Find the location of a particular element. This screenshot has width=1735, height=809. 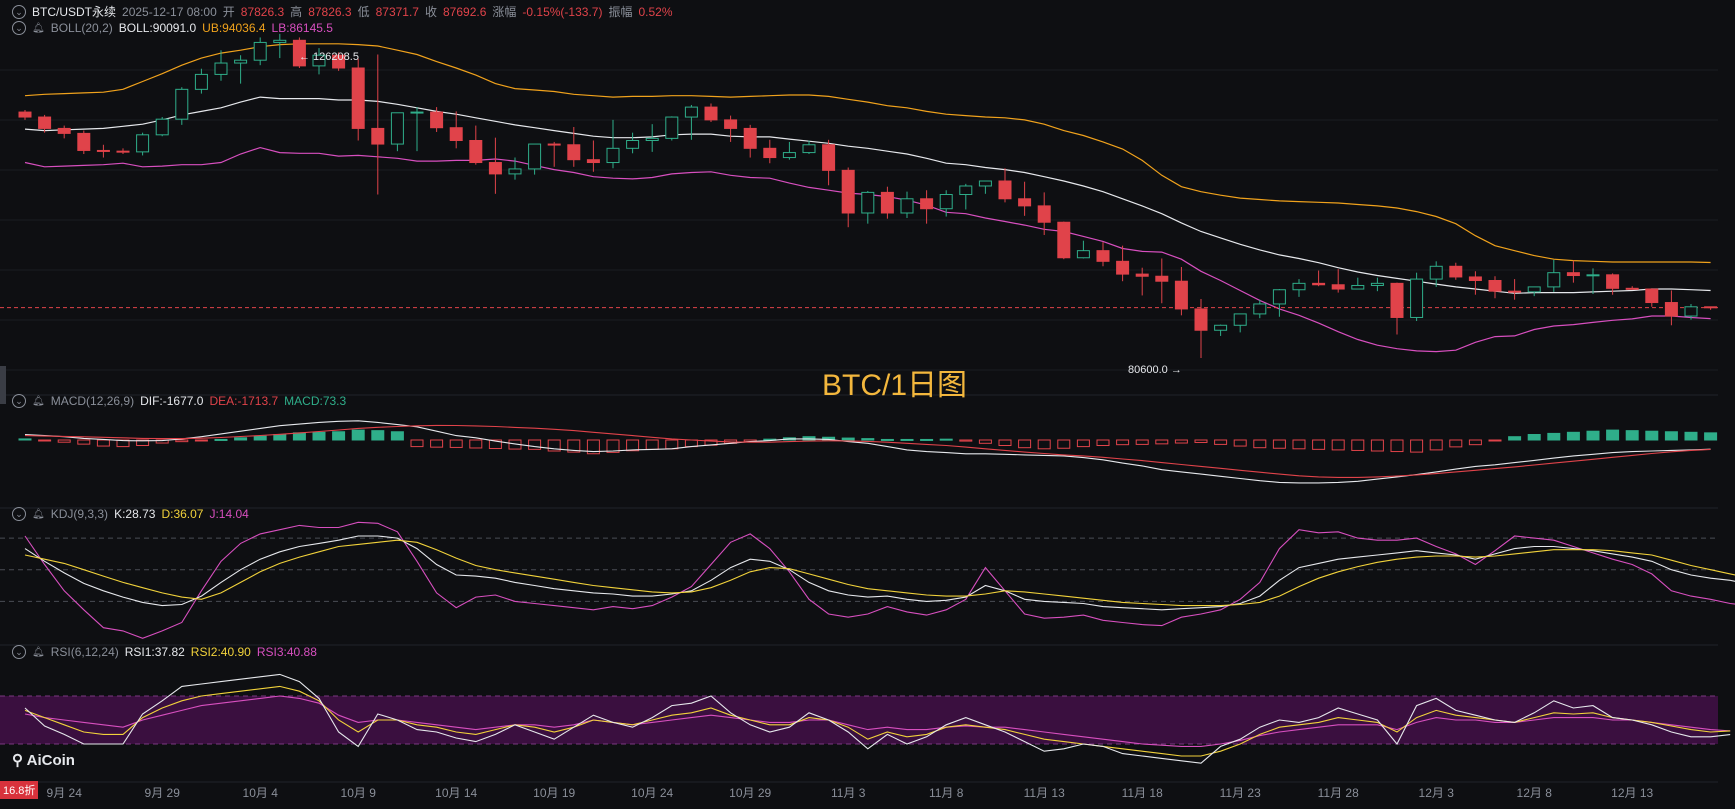

close-value: 87692.6 is located at coordinates (465, 11).